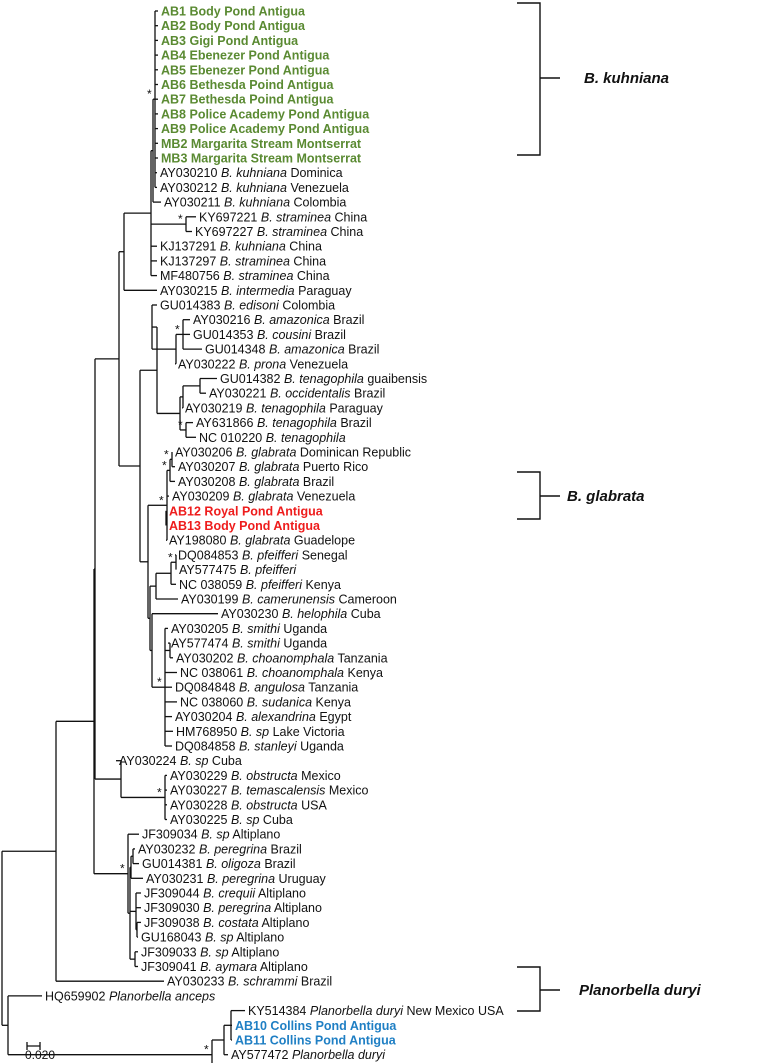  What do you see at coordinates (191, 276) in the screenshot?
I see `tip-accession: MF480756` at bounding box center [191, 276].